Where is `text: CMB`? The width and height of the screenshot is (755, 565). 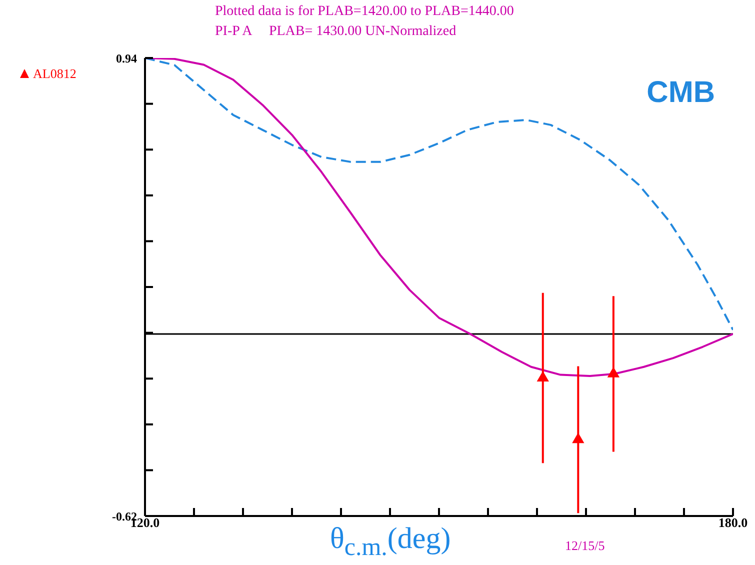
text: CMB is located at coordinates (680, 93).